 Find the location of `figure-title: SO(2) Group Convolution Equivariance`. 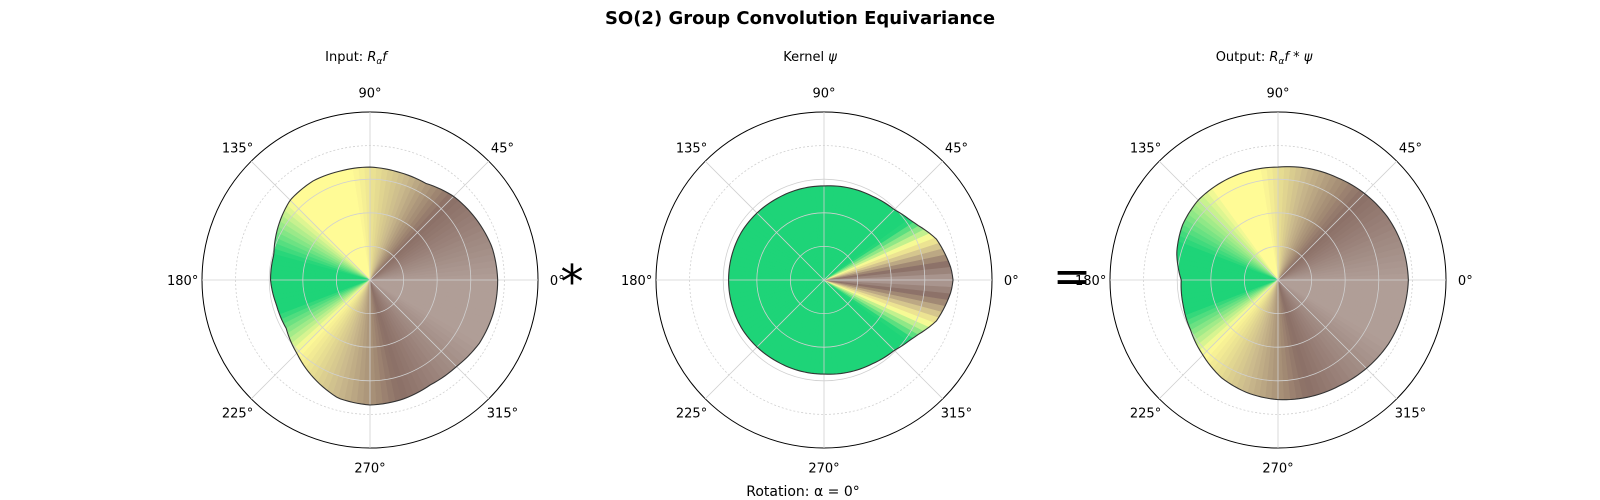

figure-title: SO(2) Group Convolution Equivariance is located at coordinates (800, 18).